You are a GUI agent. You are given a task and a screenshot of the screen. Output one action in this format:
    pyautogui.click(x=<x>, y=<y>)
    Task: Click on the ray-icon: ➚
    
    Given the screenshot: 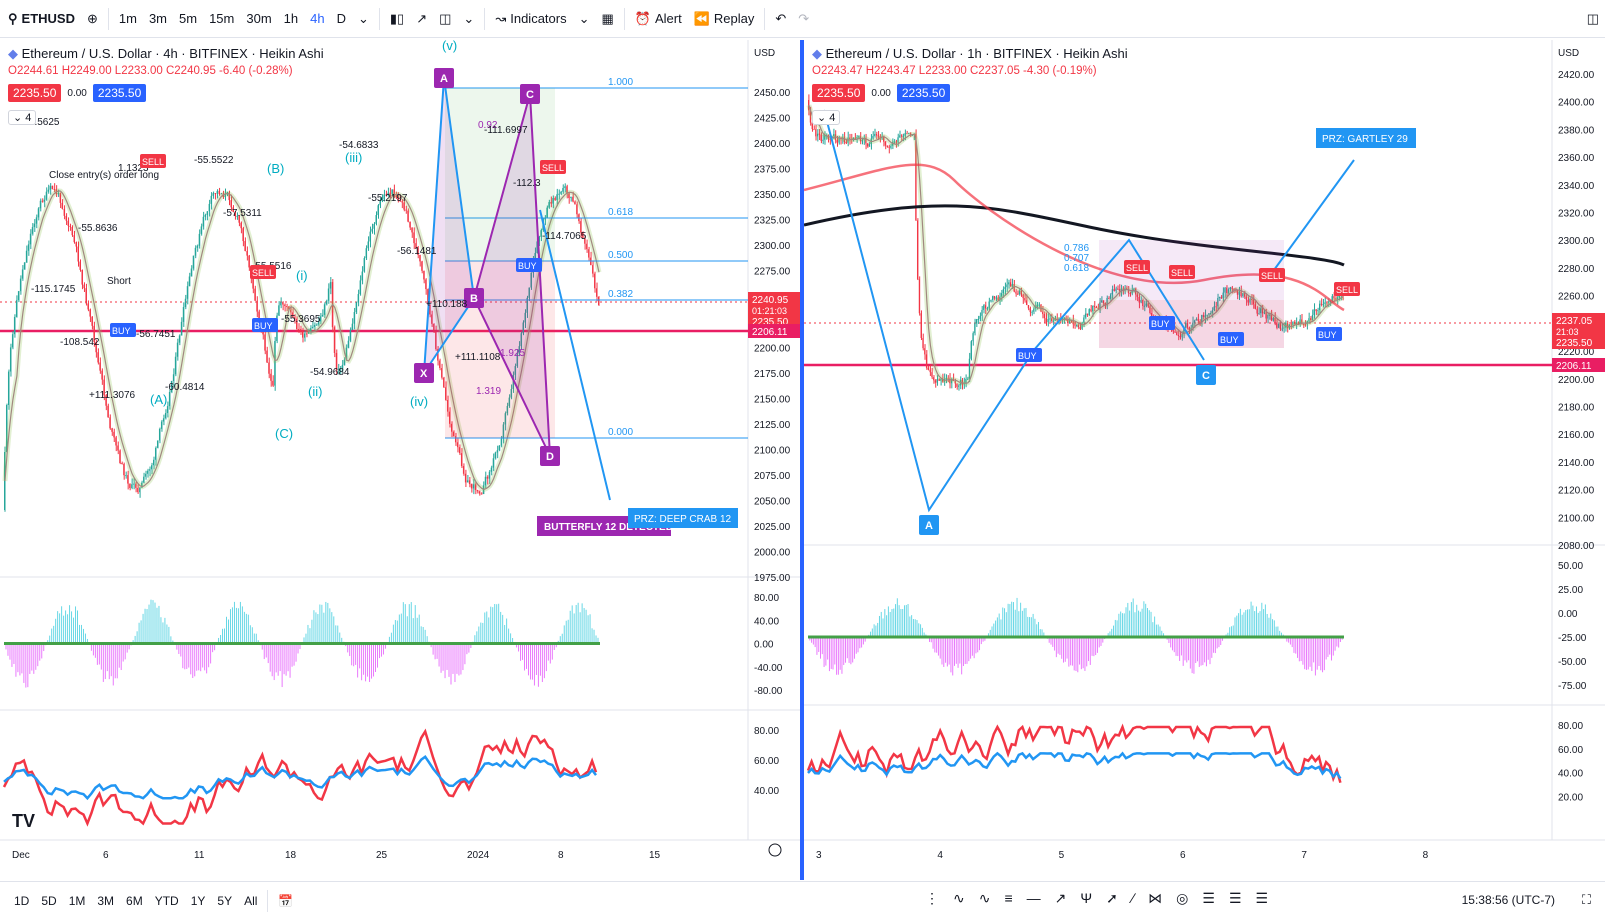 What is the action you would take?
    pyautogui.click(x=1112, y=898)
    